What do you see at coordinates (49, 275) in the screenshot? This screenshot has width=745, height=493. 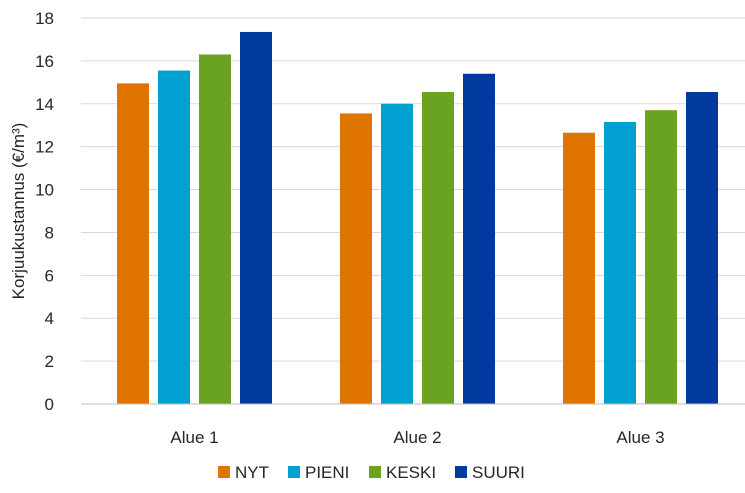 I see `y-tick-label: 6` at bounding box center [49, 275].